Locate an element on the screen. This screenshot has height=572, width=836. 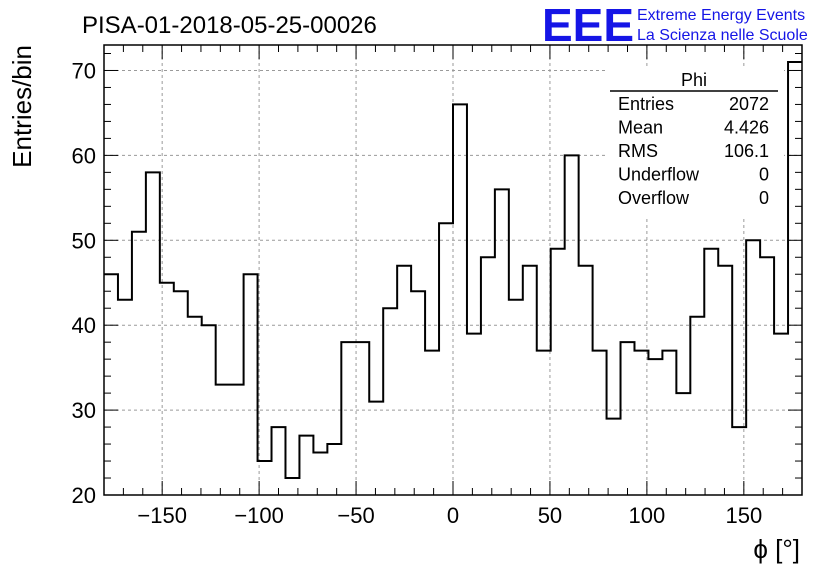
y-tick-label: 60 is located at coordinates (84, 155).